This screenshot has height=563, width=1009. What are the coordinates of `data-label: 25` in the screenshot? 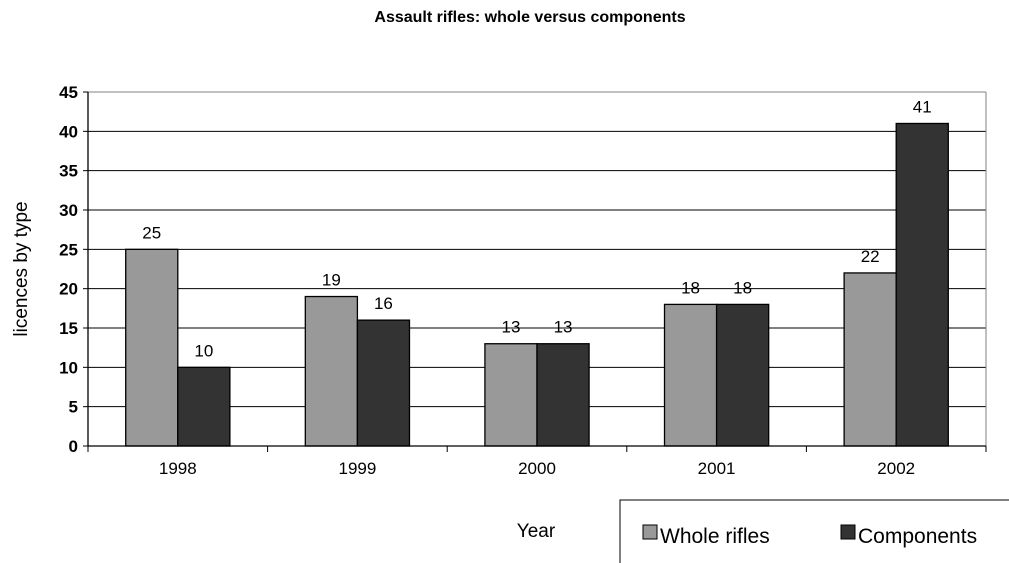 It's located at (151, 232).